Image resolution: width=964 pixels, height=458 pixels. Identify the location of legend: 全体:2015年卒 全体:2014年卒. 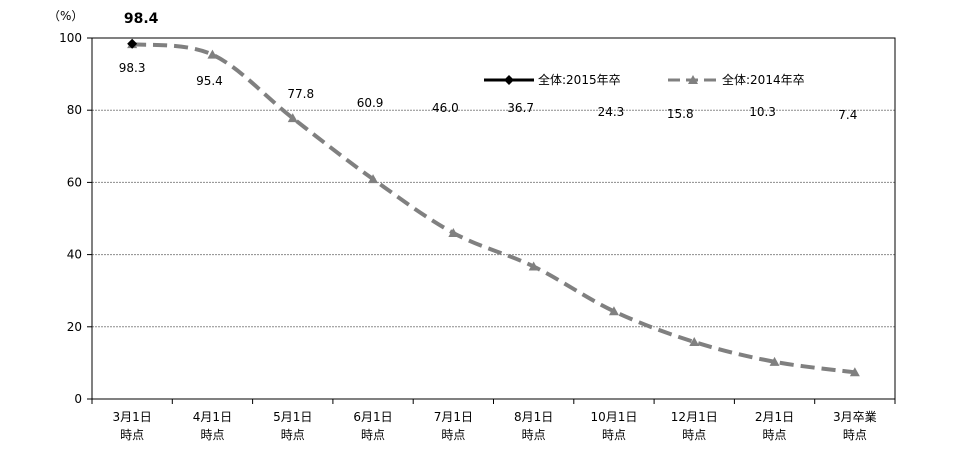
(644, 79).